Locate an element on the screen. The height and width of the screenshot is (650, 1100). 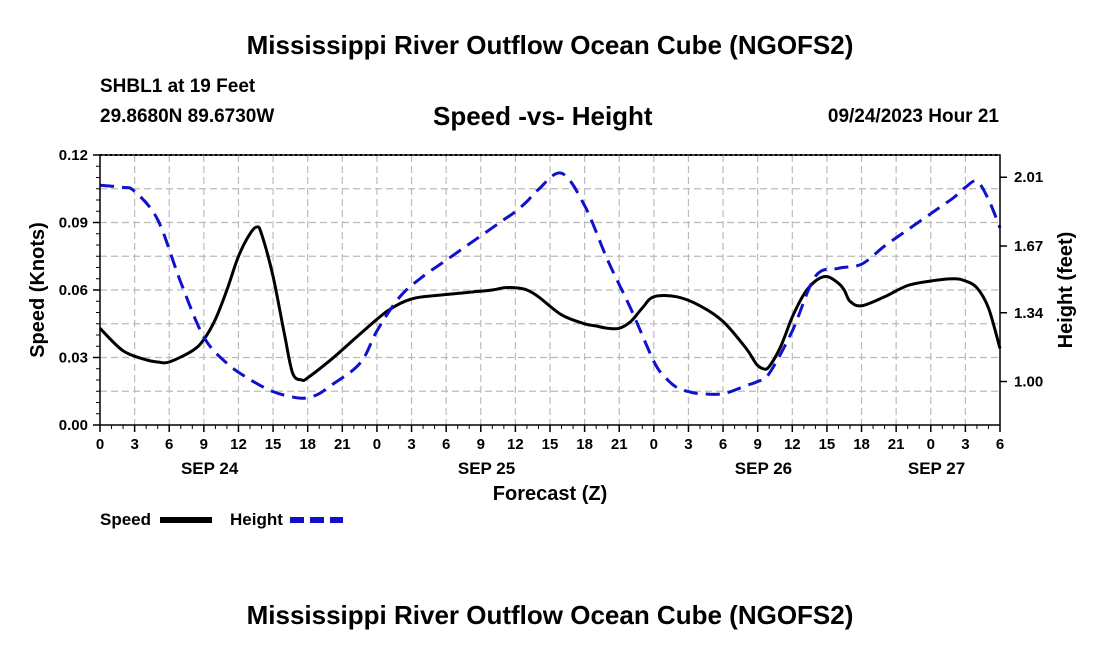
date-label: SEP 25 is located at coordinates (486, 468).